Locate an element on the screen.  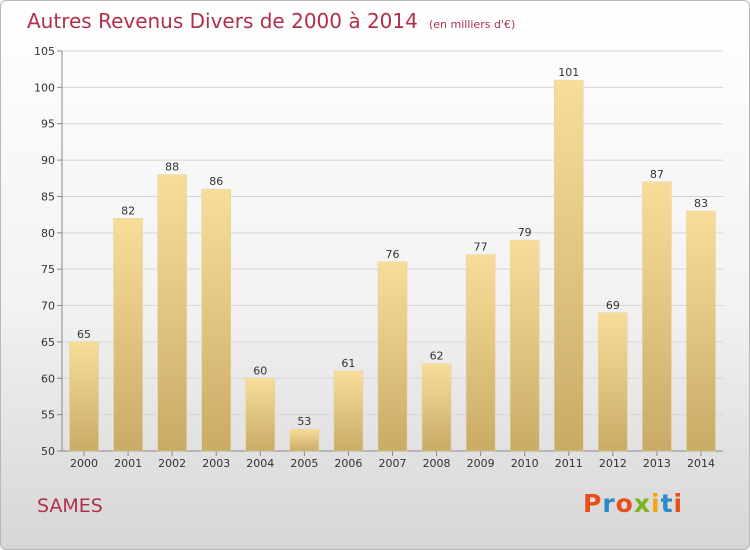
x-tick-label: 2006 is located at coordinates (348, 463).